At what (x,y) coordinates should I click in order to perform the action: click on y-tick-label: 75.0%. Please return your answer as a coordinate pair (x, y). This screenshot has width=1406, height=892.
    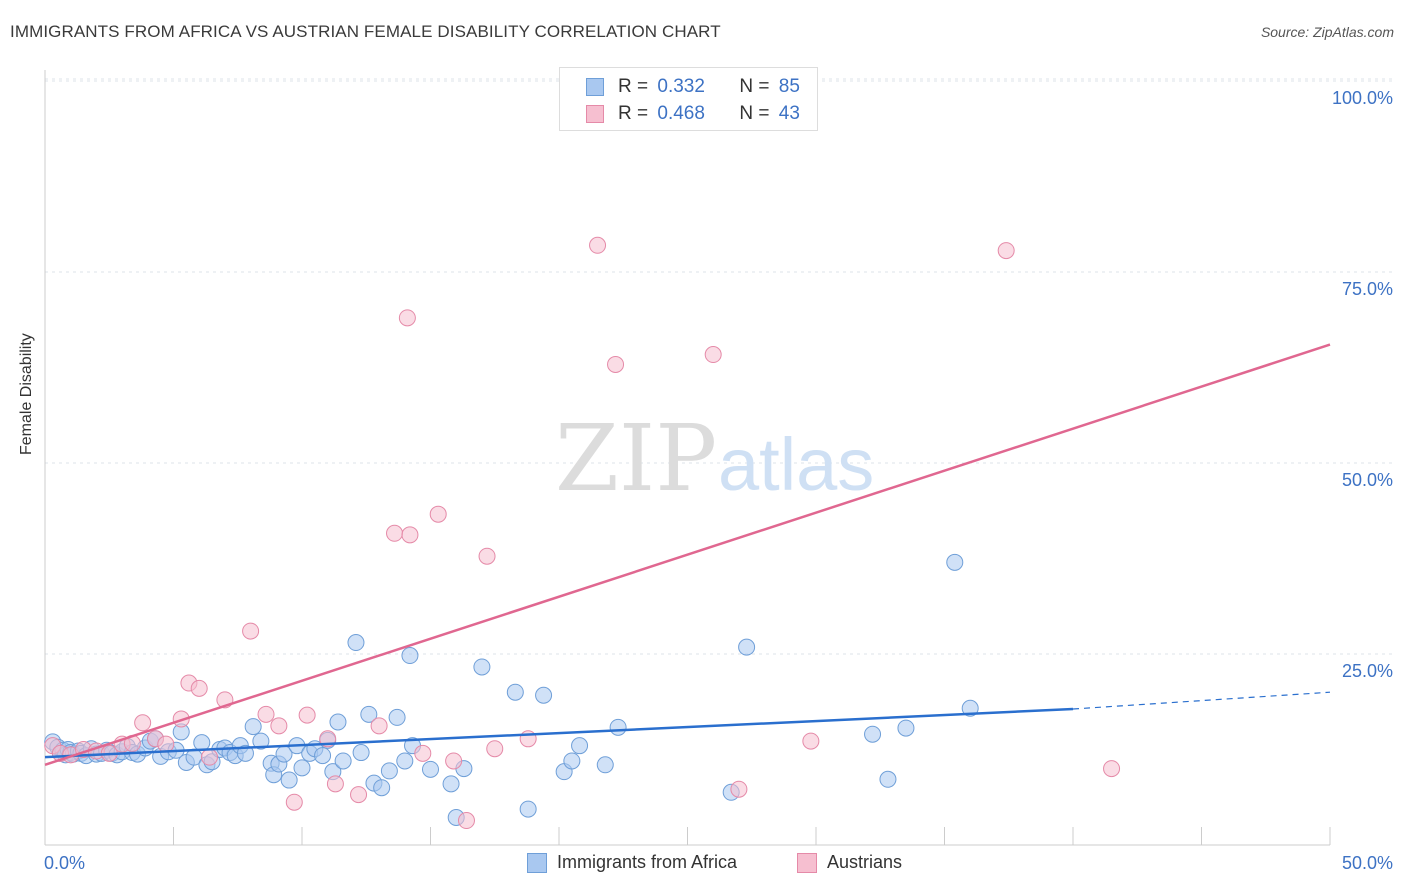
    Looking at the image, I should click on (1367, 289).